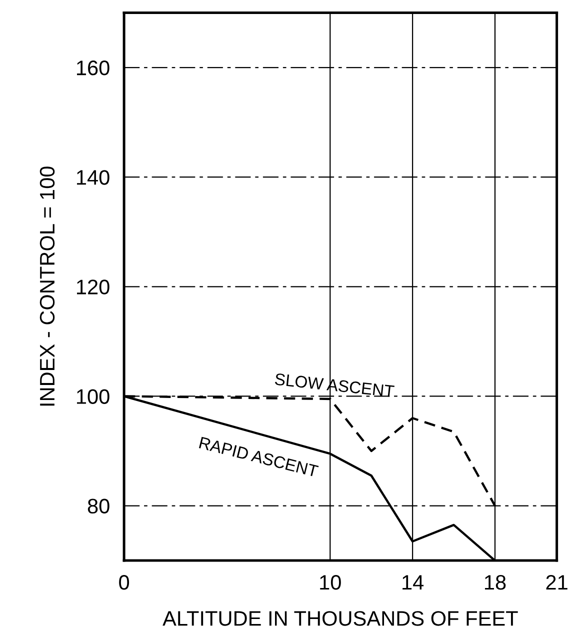  I want to click on x-axis-title: ALTITUDE IN THOUSANDS OF FEET, so click(340, 618).